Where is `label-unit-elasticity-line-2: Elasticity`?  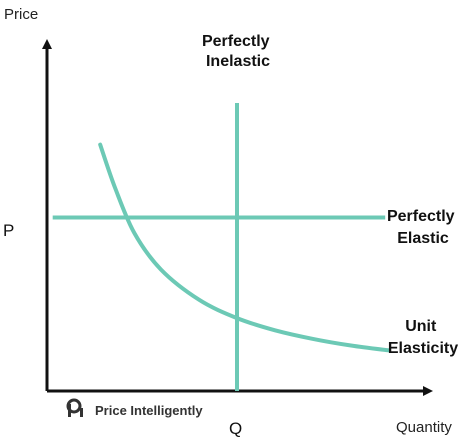 label-unit-elasticity-line-2: Elasticity is located at coordinates (423, 348).